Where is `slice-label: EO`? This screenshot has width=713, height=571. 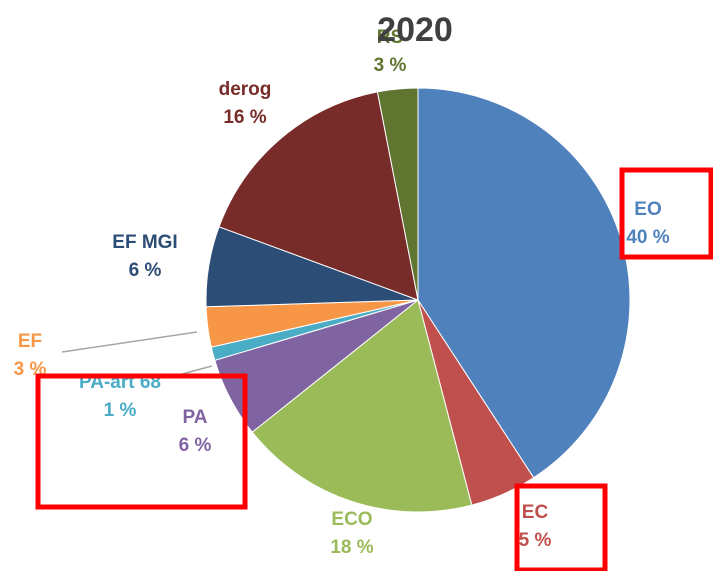
slice-label: EO is located at coordinates (647, 209).